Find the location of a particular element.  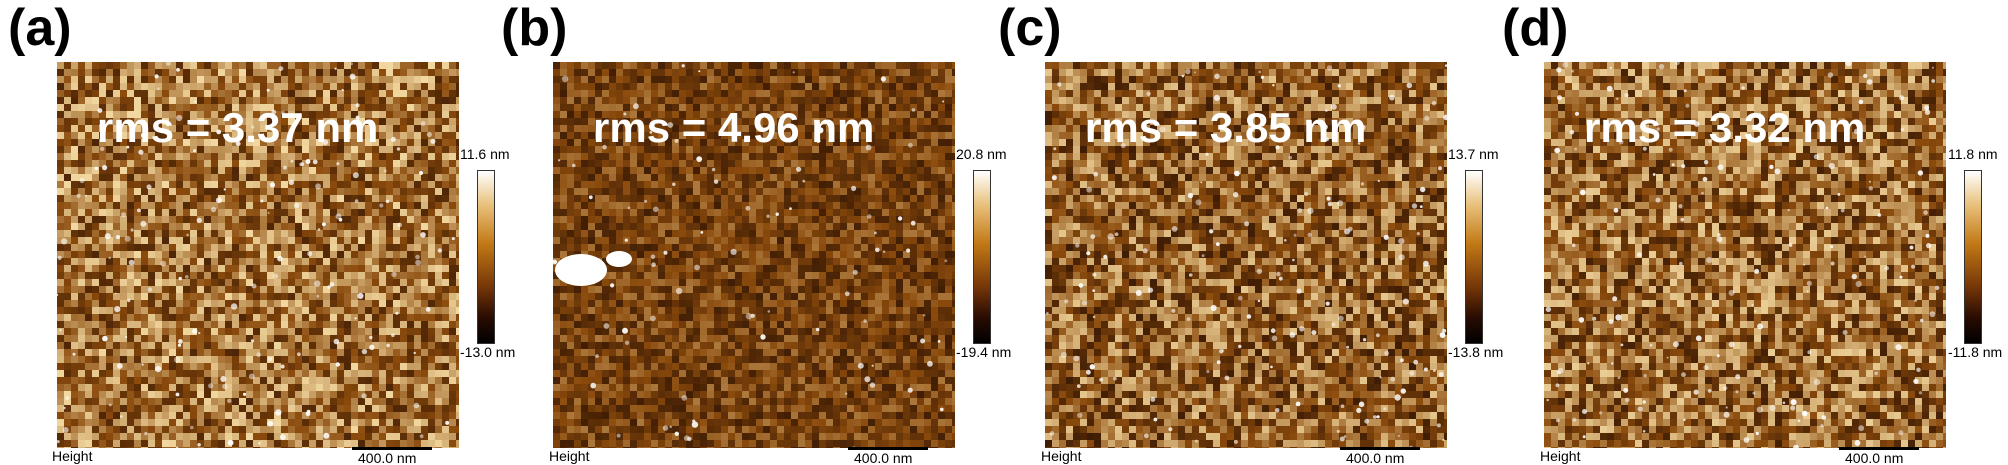

panel-label: (a) is located at coordinates (40, 28).